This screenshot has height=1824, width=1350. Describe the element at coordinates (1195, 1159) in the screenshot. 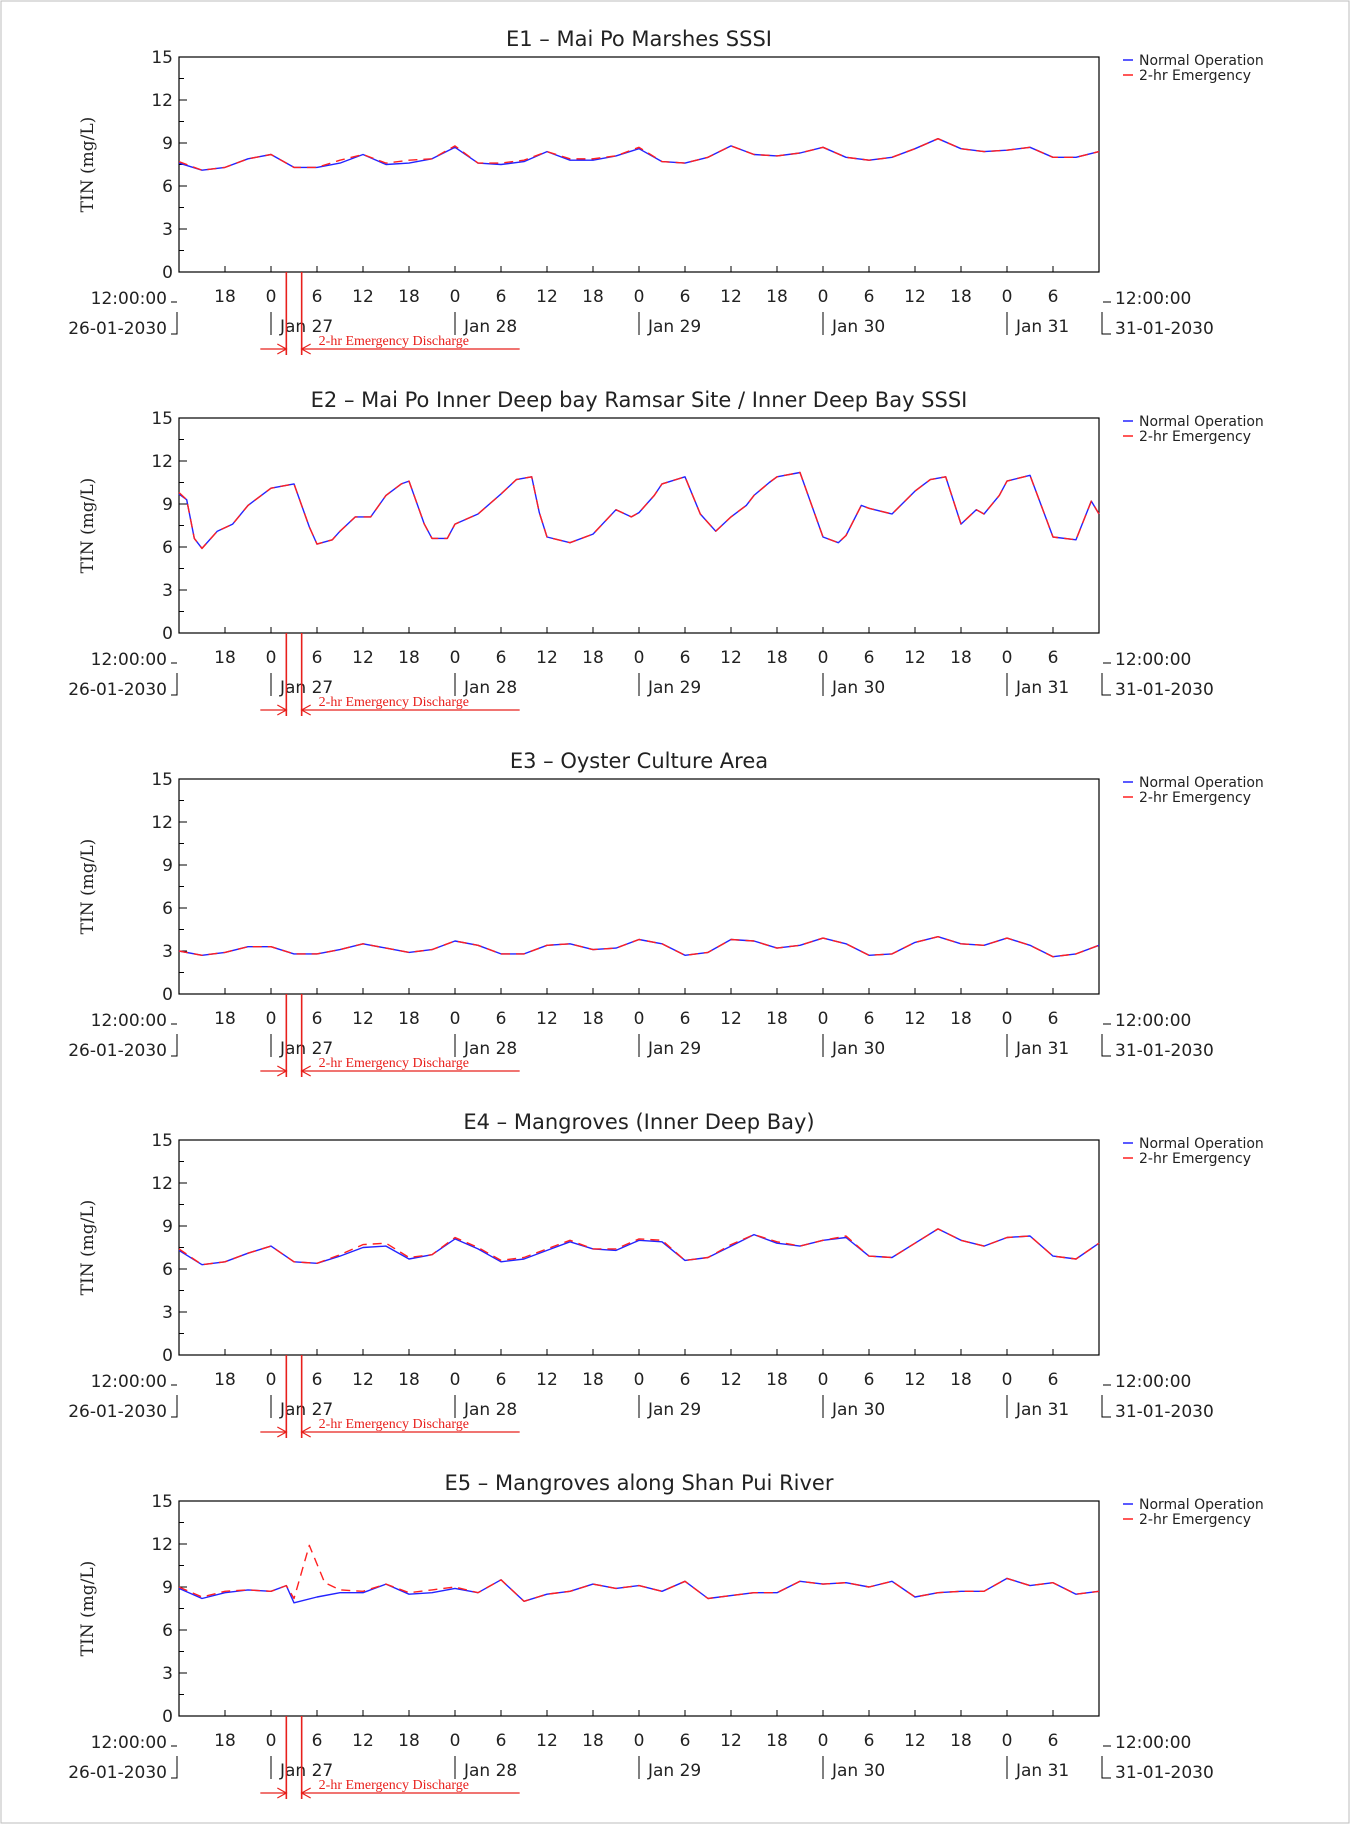

I see `legend-label: 2-hr Emergency` at that location.